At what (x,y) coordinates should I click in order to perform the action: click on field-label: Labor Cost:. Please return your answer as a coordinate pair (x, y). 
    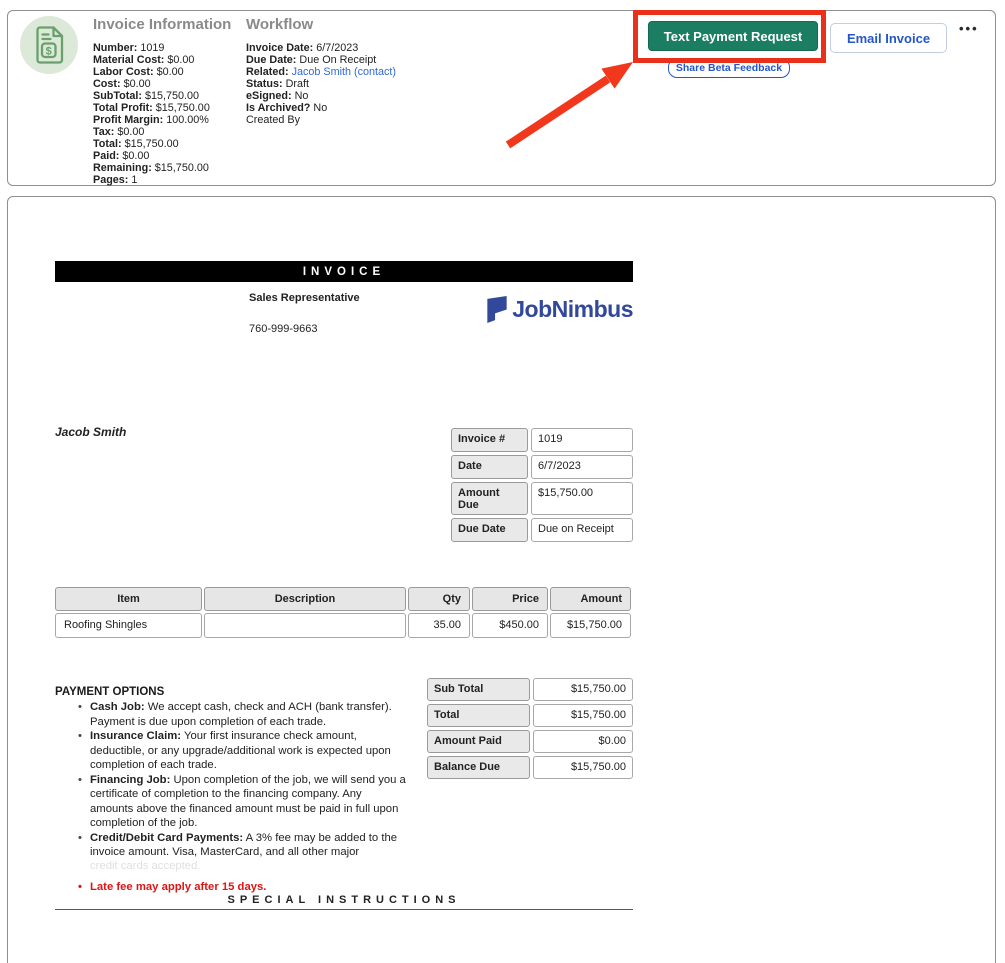
    Looking at the image, I should click on (123, 72).